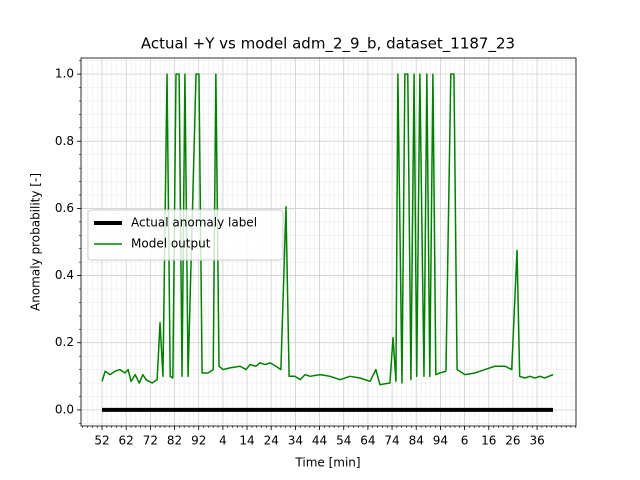 Image resolution: width=640 pixels, height=480 pixels. I want to click on y-tick-label: 0.2, so click(64, 342).